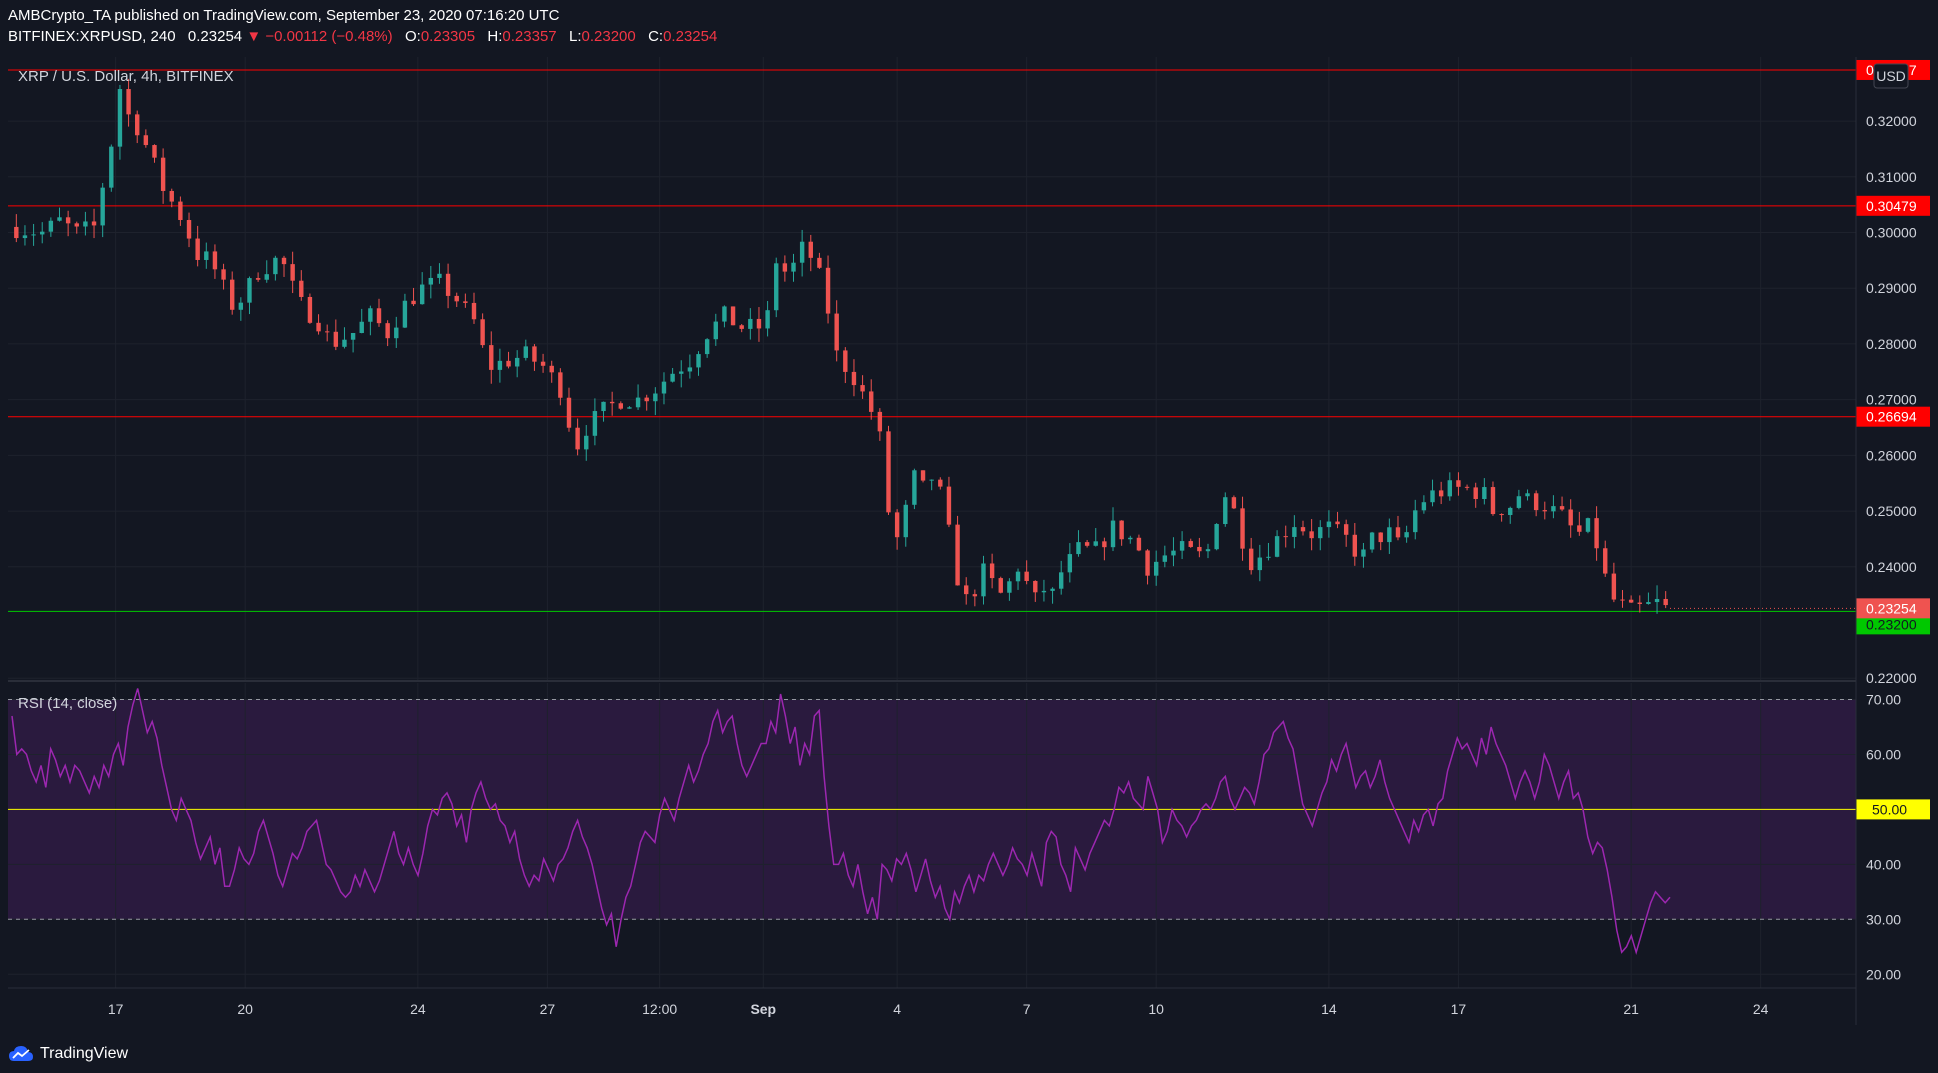  I want to click on time-tick-label: 12:00, so click(659, 1009).